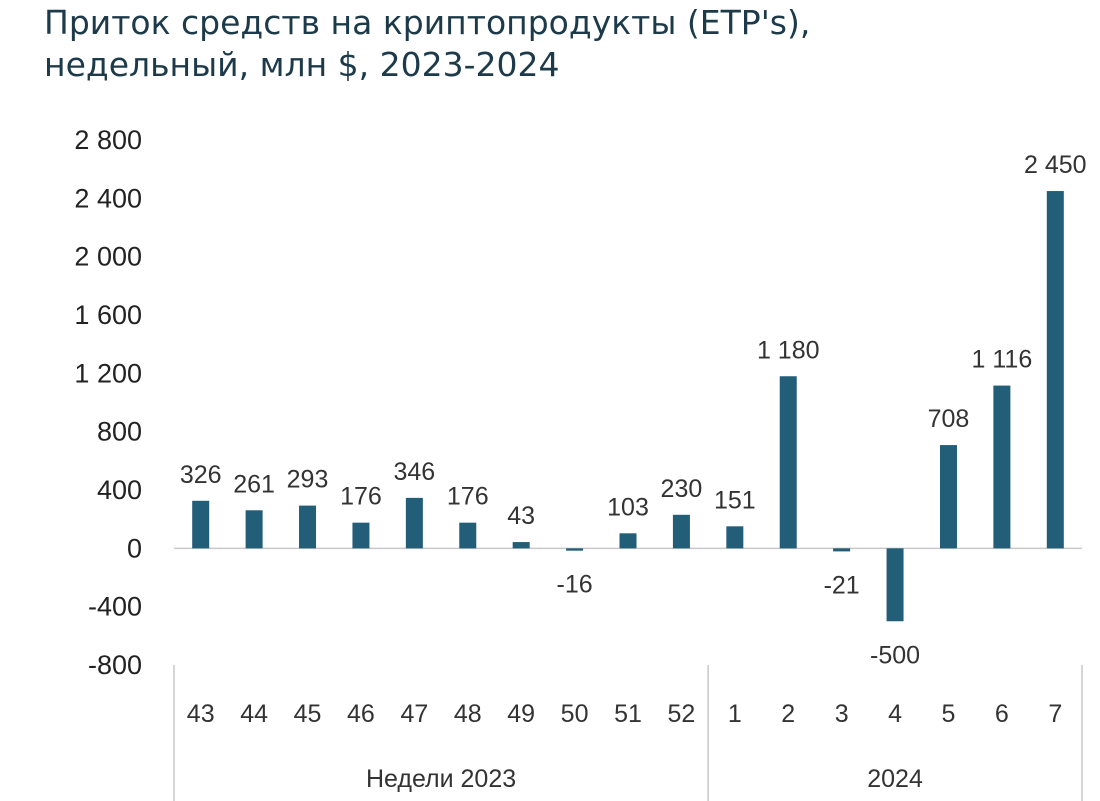  What do you see at coordinates (895, 779) in the screenshot?
I see `x-axis-group-label: 2024` at bounding box center [895, 779].